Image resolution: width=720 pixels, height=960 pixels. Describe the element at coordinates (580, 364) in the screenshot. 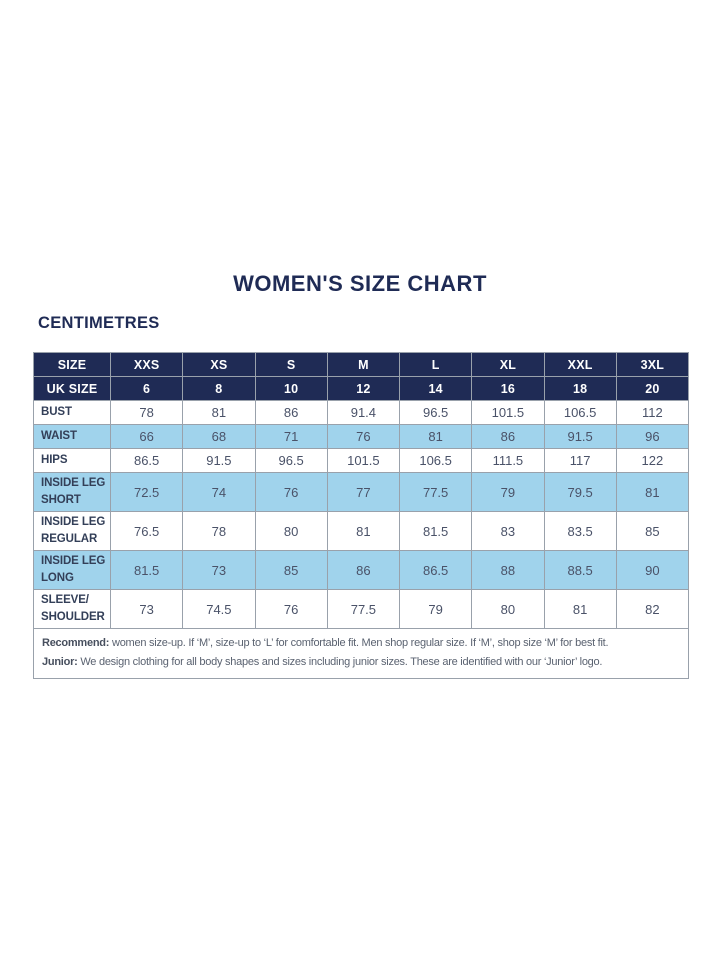

I see `header-cell: XXL` at that location.